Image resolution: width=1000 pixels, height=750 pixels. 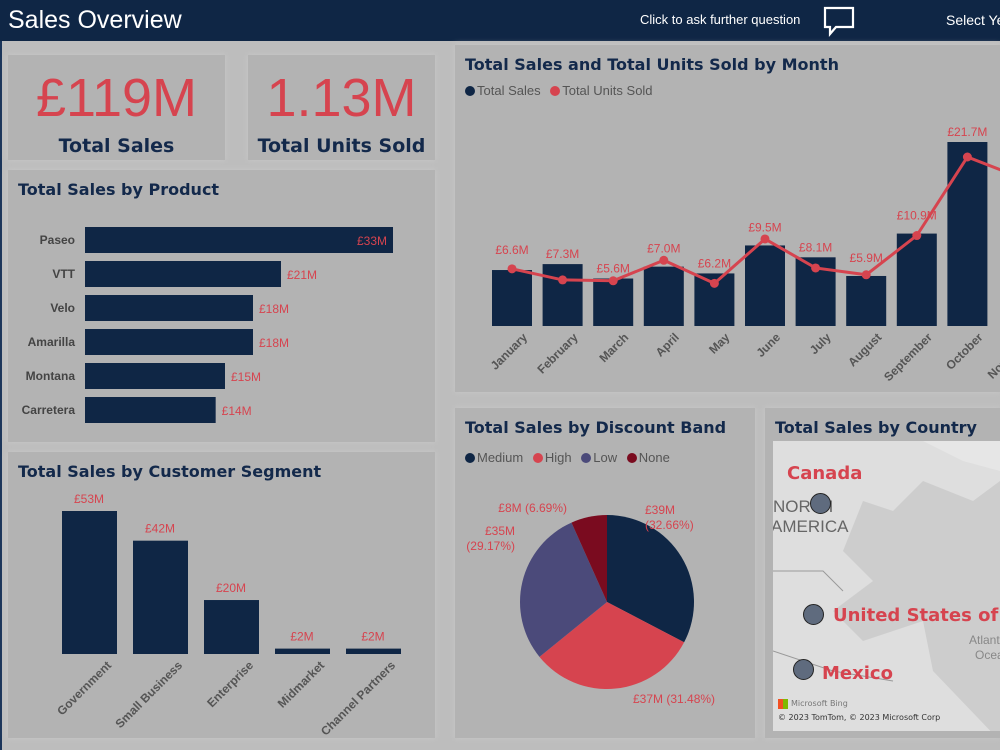 What do you see at coordinates (89, 499) in the screenshot?
I see `data-label: £53M` at bounding box center [89, 499].